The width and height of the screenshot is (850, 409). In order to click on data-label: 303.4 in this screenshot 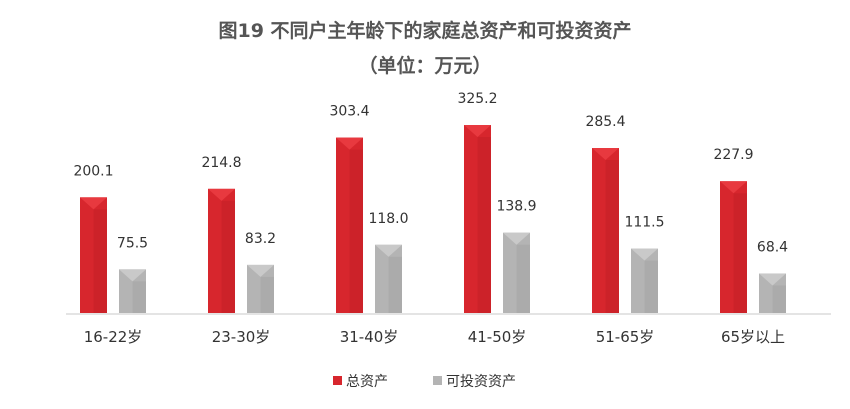, I will do `click(349, 112)`.